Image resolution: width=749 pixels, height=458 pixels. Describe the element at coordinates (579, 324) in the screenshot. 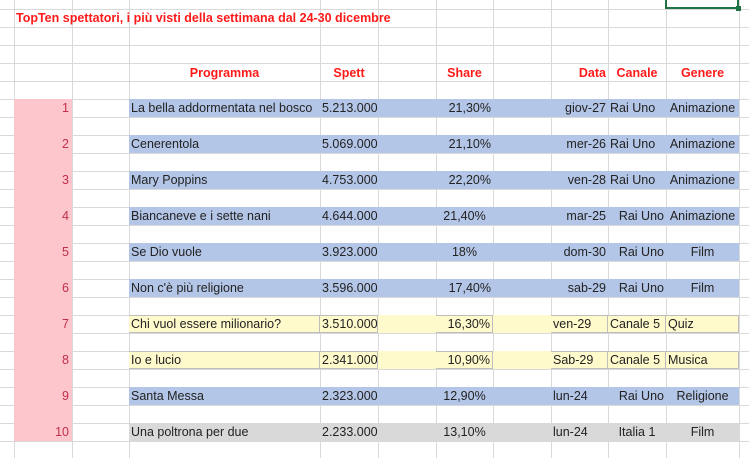

I see `data-cell: ven-29` at that location.